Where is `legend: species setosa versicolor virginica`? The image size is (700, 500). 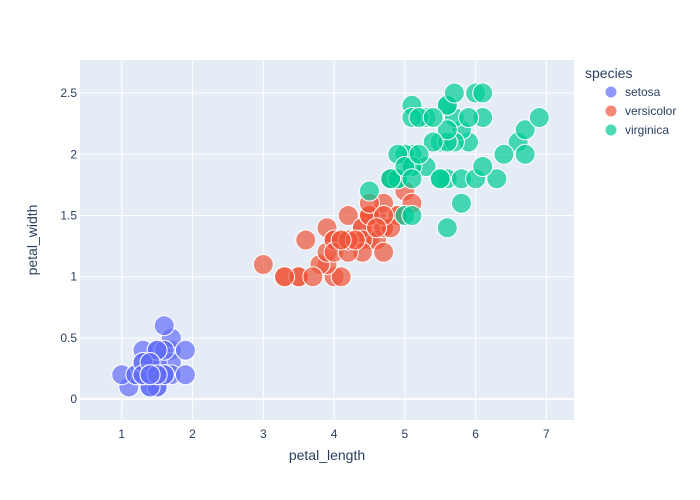
legend: species setosa versicolor virginica is located at coordinates (630, 101).